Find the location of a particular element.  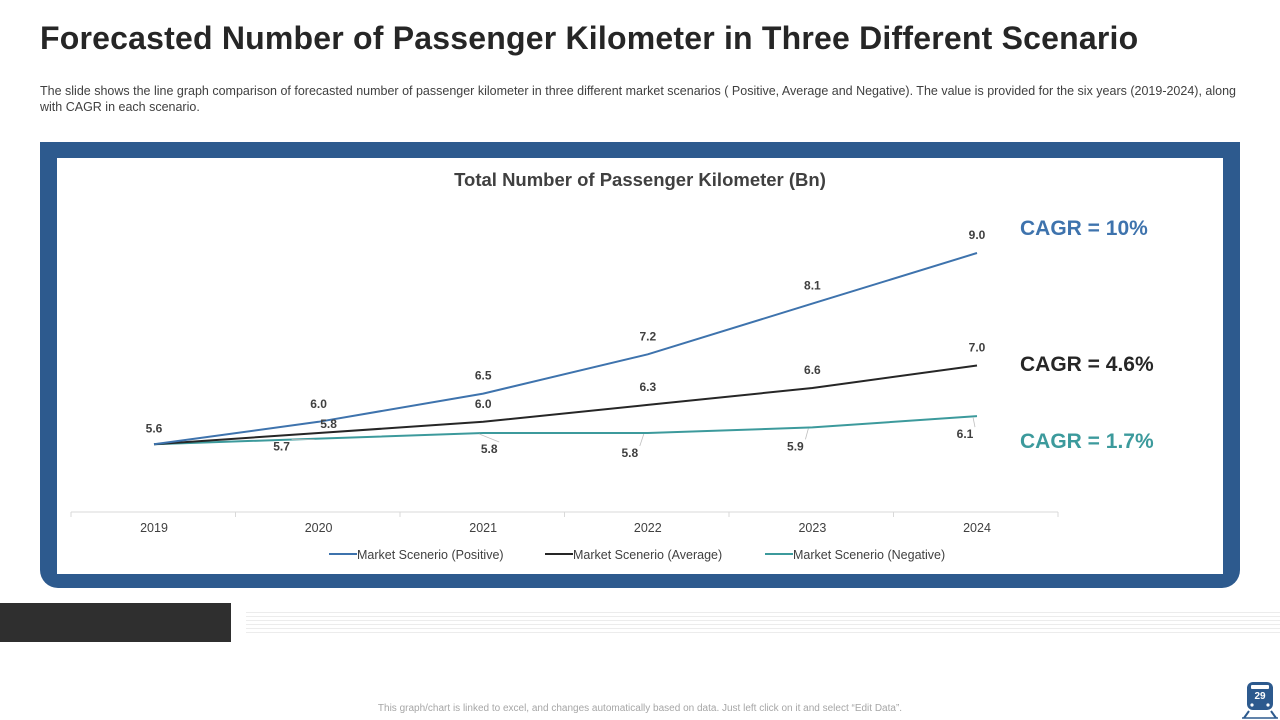

data-label-negative-2021: 5.8 is located at coordinates (489, 449).